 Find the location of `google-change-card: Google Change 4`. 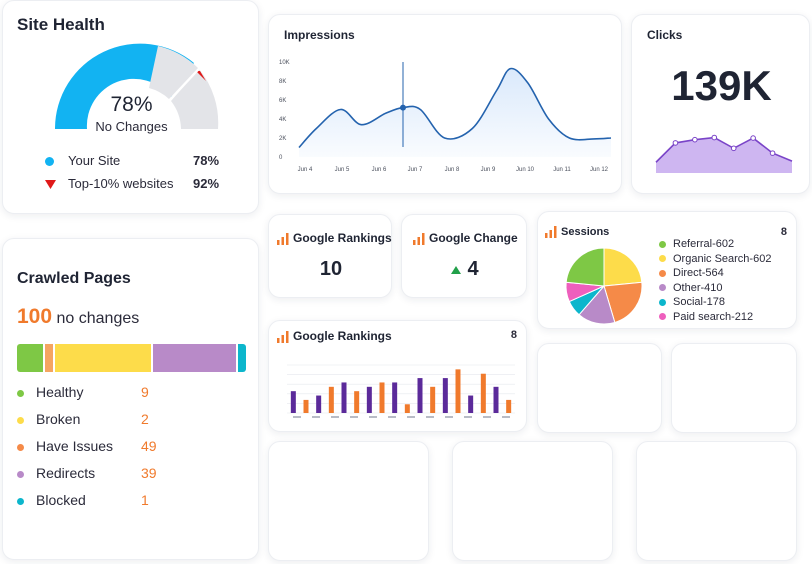

google-change-card: Google Change 4 is located at coordinates (464, 256).